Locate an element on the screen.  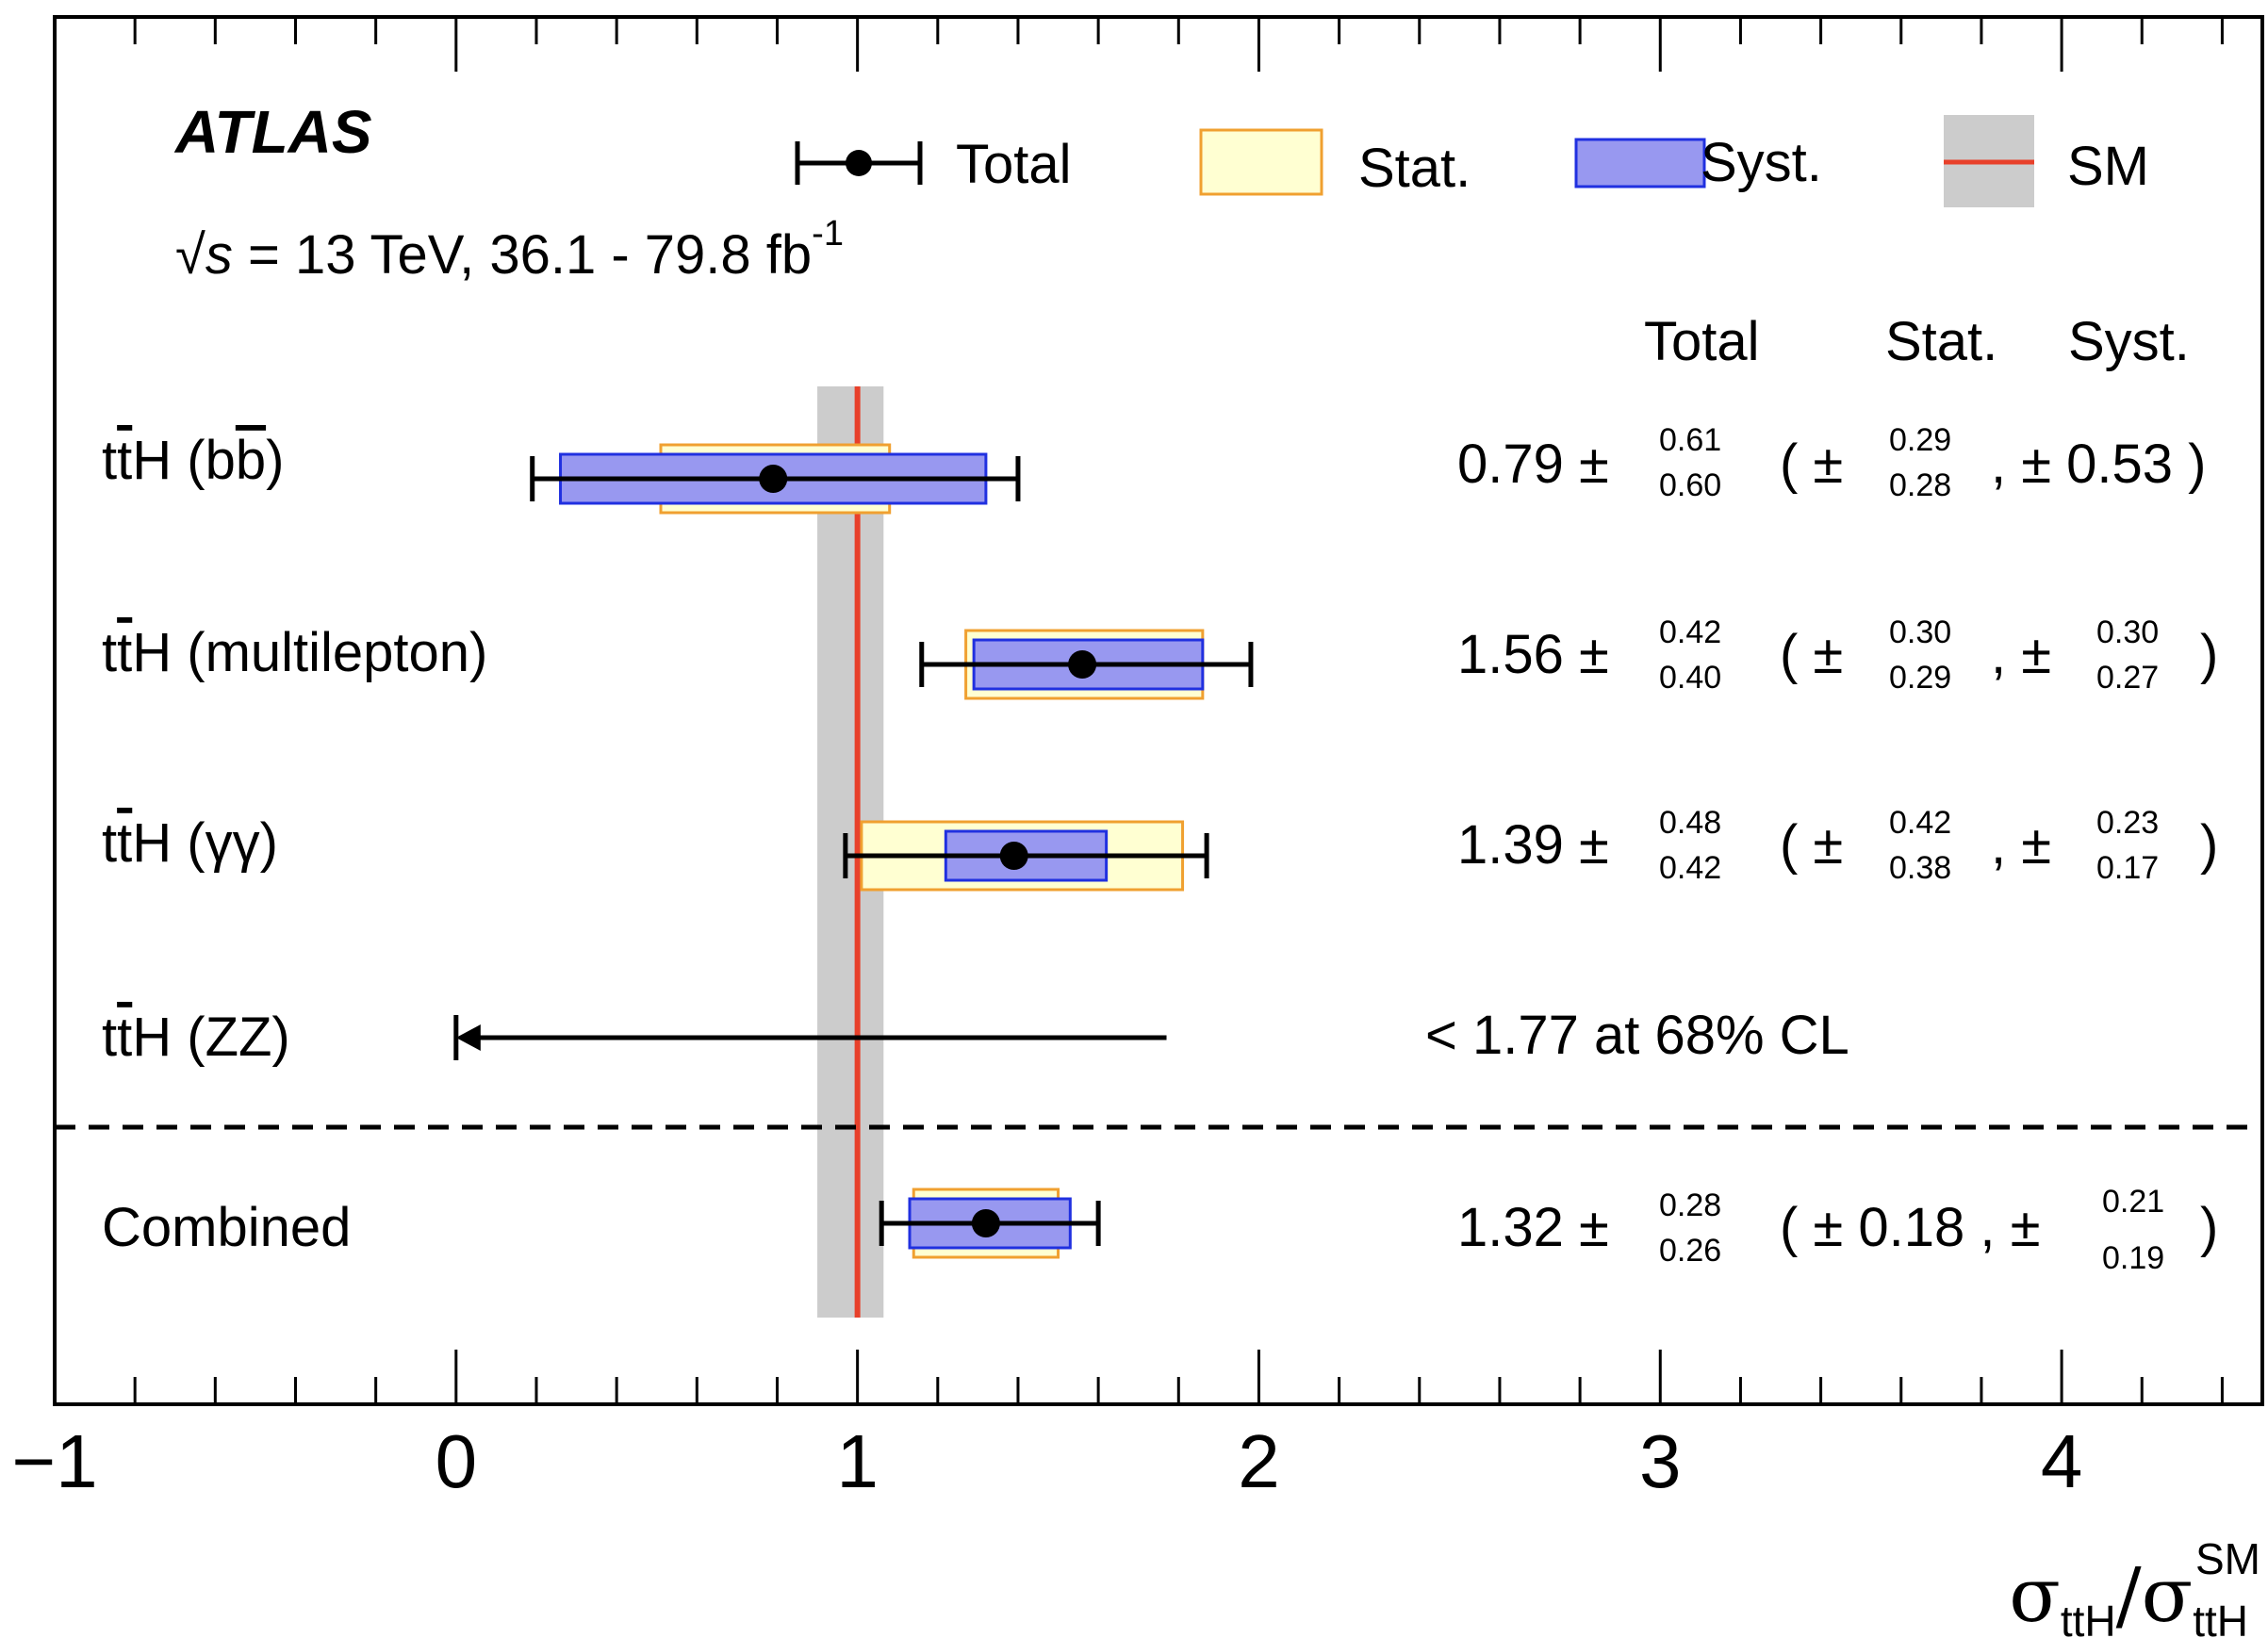
measurement-ttH-multilepton is located at coordinates (1086, 664).